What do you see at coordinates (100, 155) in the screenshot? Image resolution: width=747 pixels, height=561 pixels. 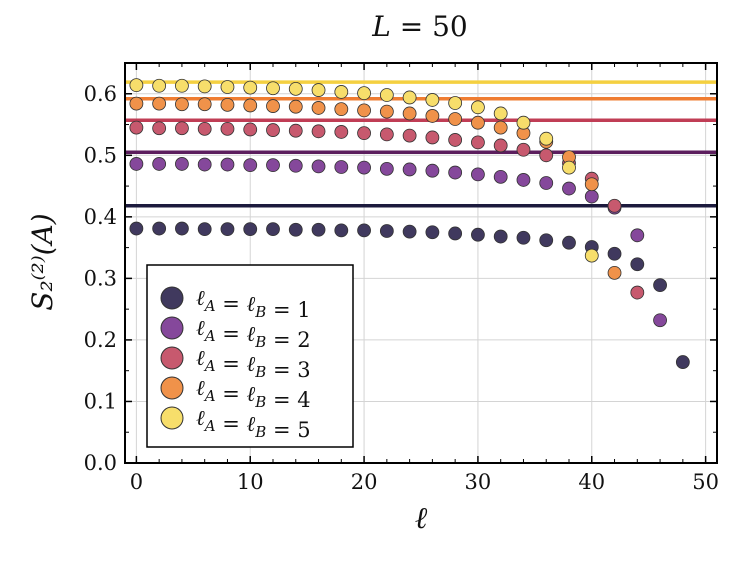 I see `y-tick-label: 0.5` at bounding box center [100, 155].